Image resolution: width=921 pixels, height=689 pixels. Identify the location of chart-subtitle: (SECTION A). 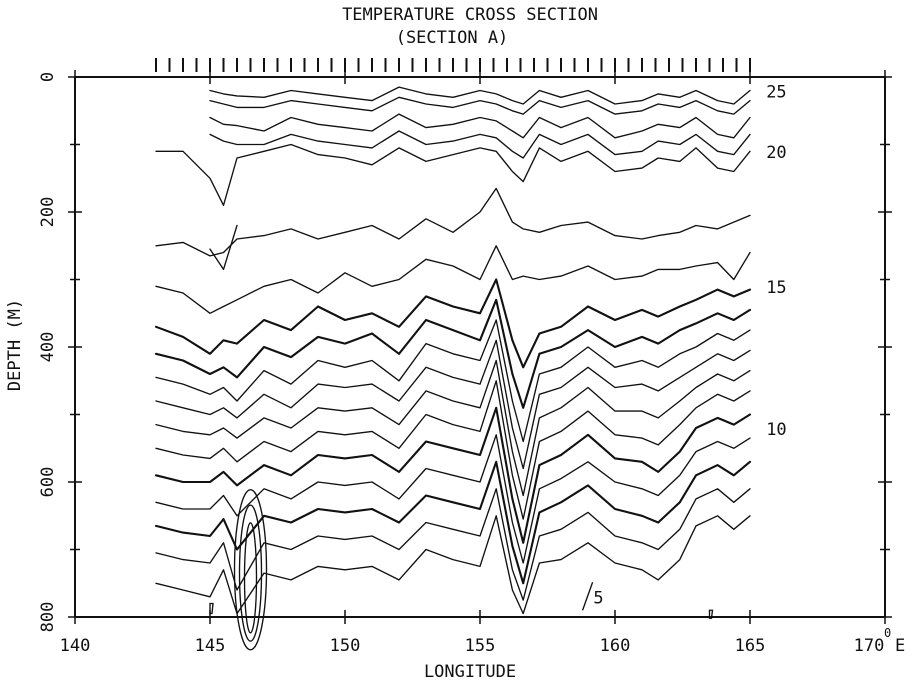
(452, 38).